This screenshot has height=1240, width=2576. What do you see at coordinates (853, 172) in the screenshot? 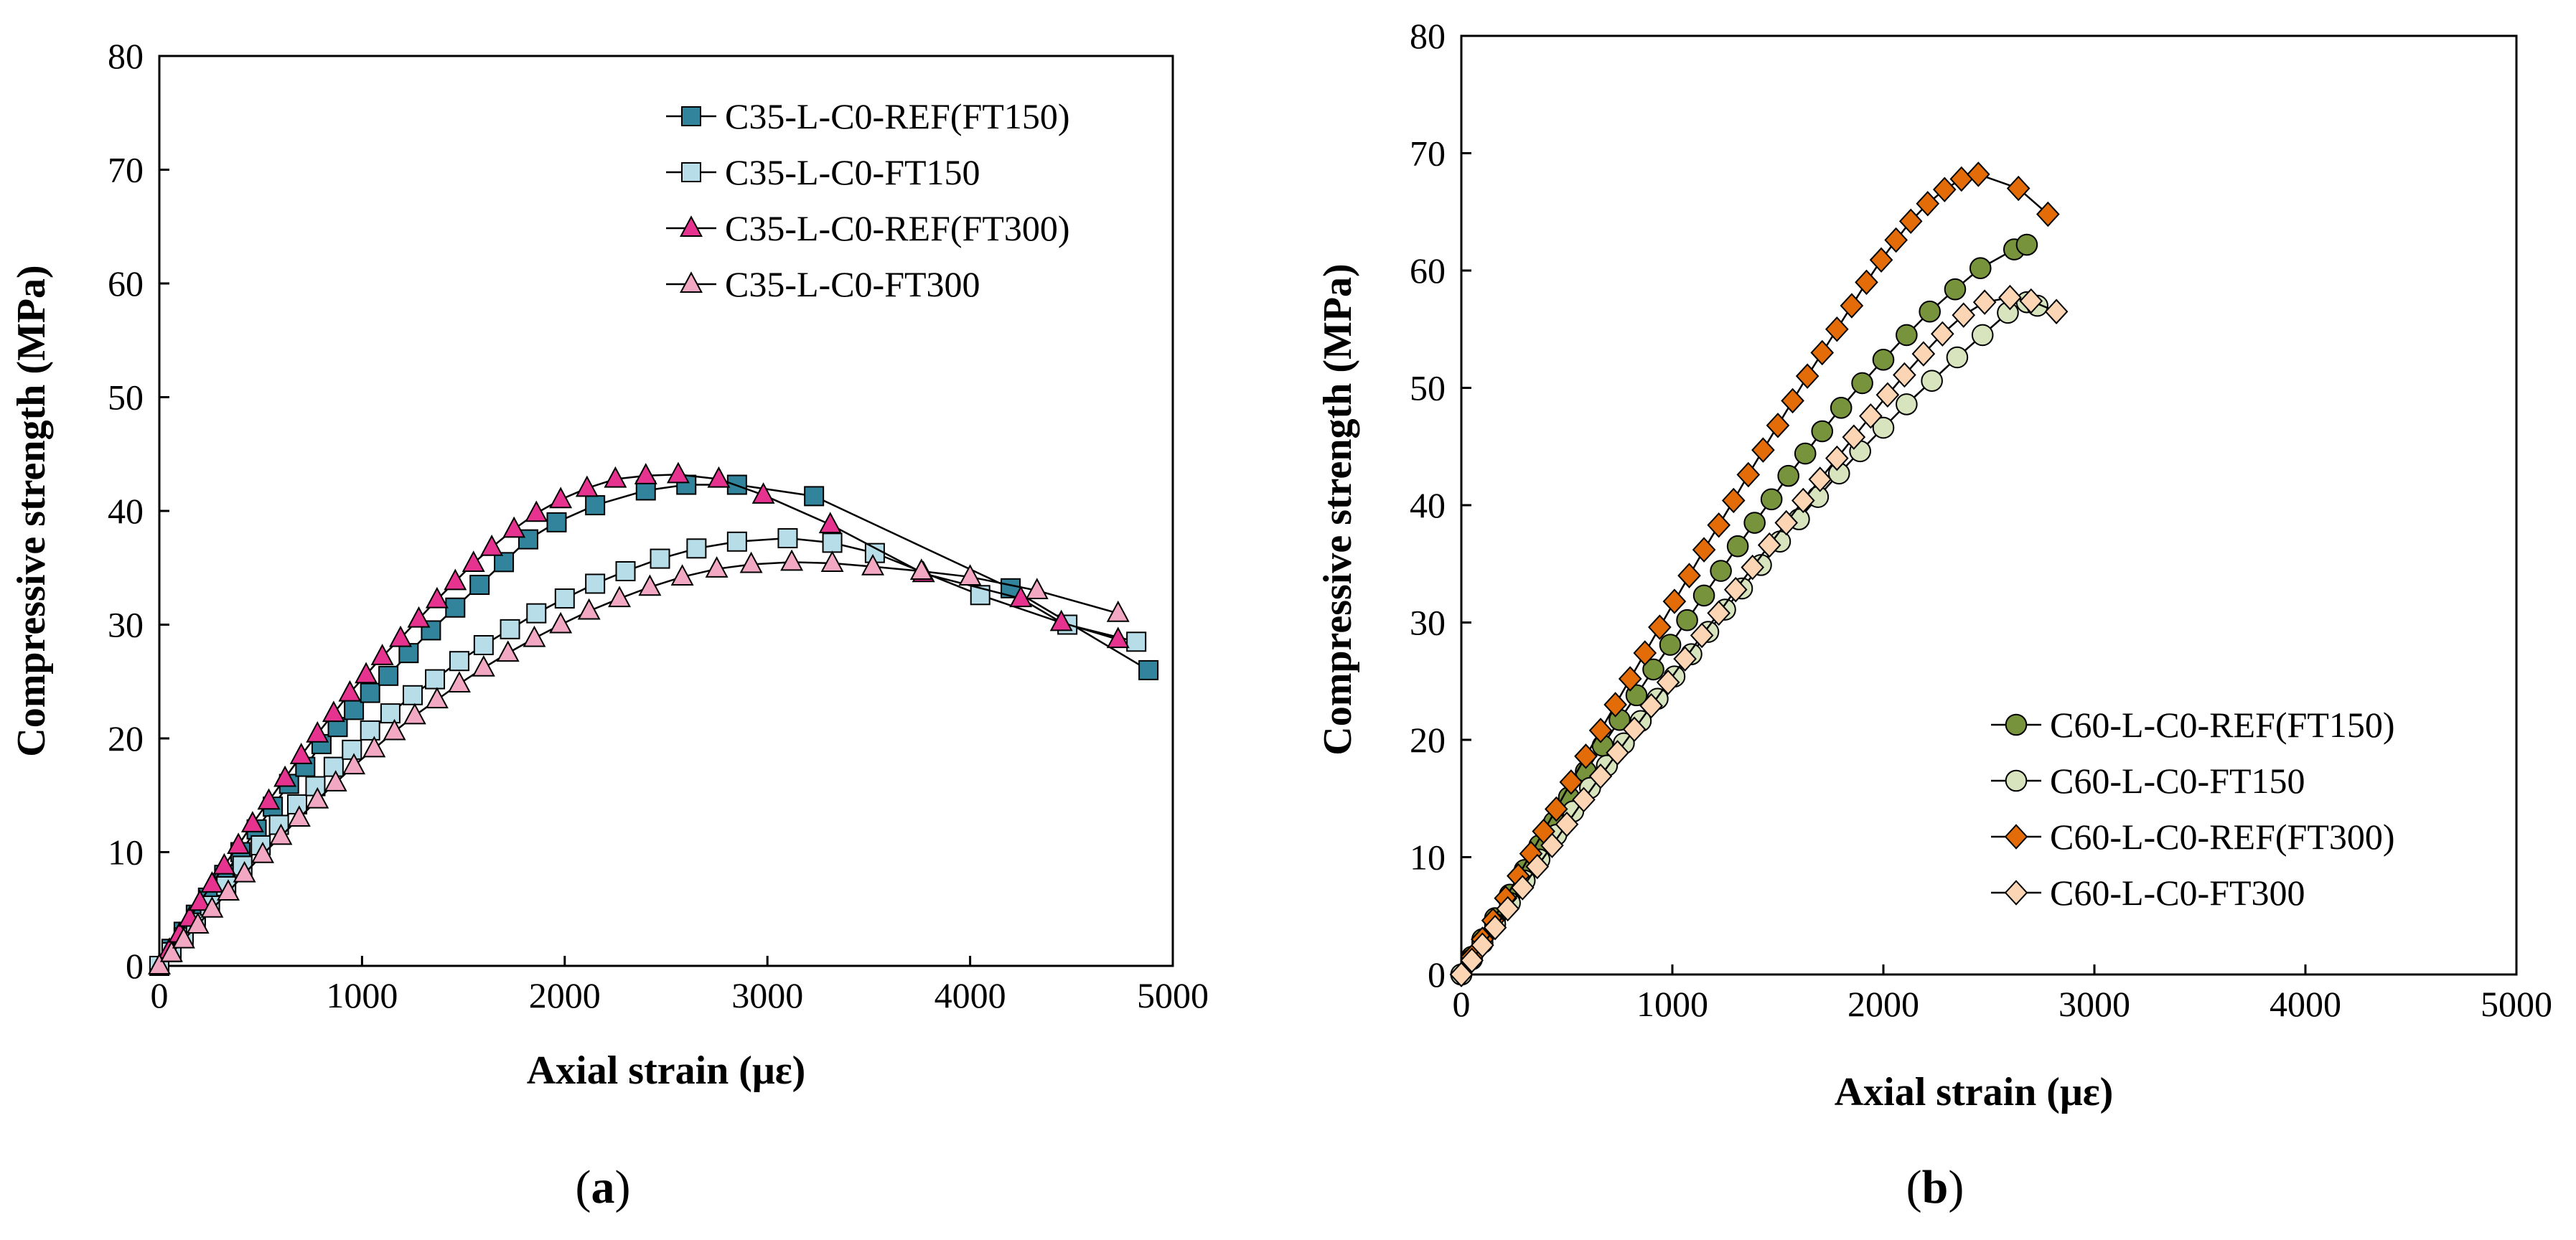
I see `legend-label: C35-L-C0-FT150` at bounding box center [853, 172].